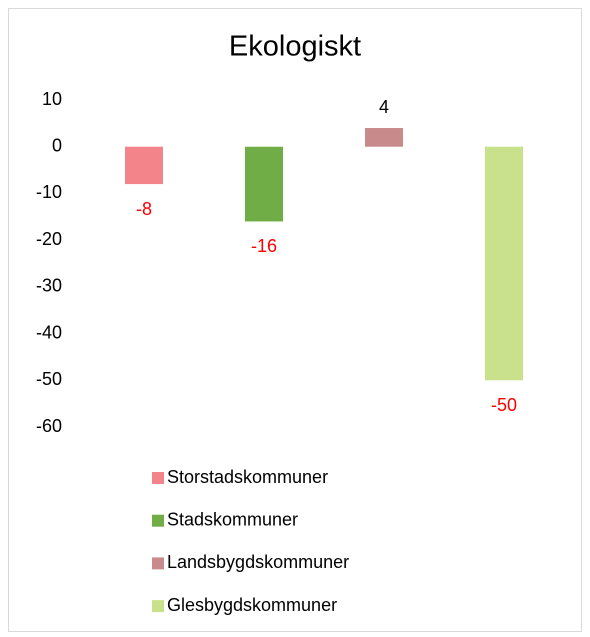 The image size is (590, 637). What do you see at coordinates (49, 286) in the screenshot?
I see `y-tick-label: -30` at bounding box center [49, 286].